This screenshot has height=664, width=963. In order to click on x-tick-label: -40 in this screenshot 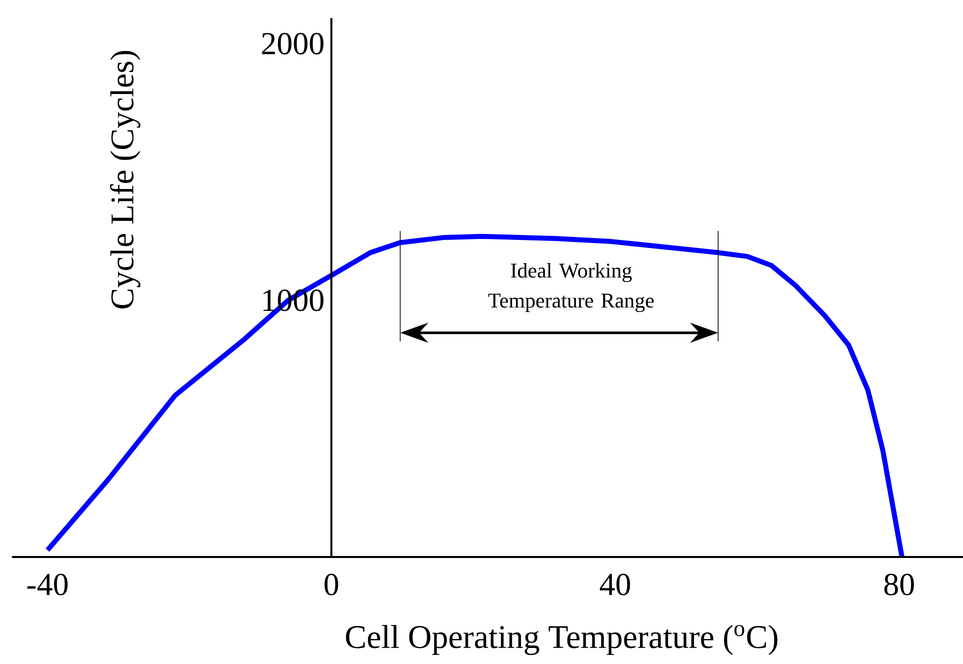, I will do `click(47, 585)`.